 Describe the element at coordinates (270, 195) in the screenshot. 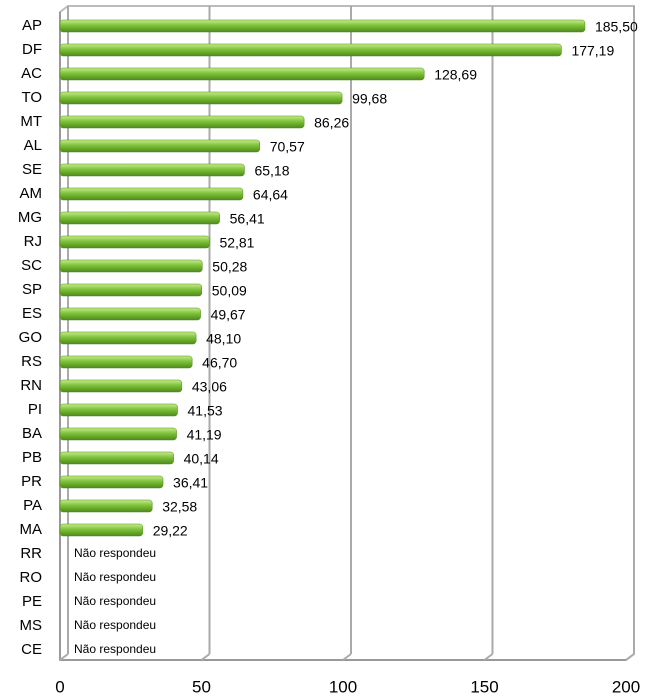

I see `value-label: 64,64` at that location.